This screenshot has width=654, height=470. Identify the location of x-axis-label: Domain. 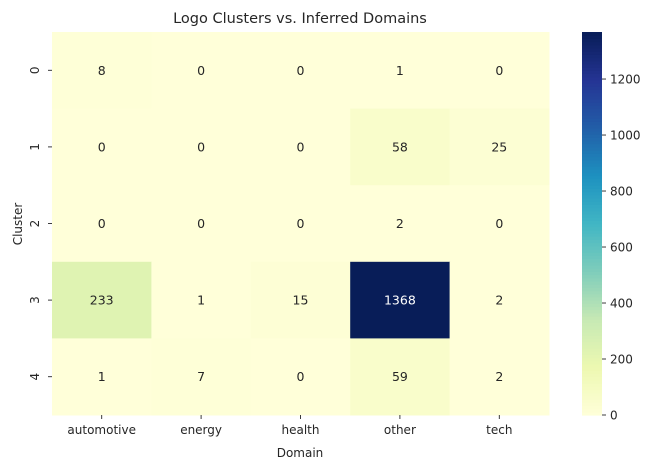
(300, 453).